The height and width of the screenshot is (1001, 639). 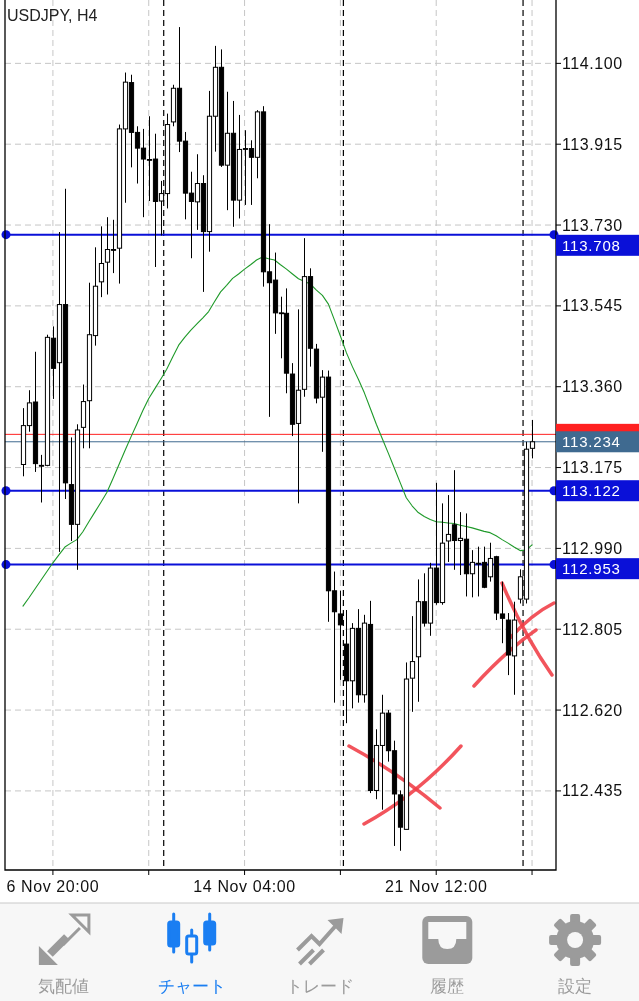 I want to click on y-tick-label: 112.435, so click(x=592, y=791).